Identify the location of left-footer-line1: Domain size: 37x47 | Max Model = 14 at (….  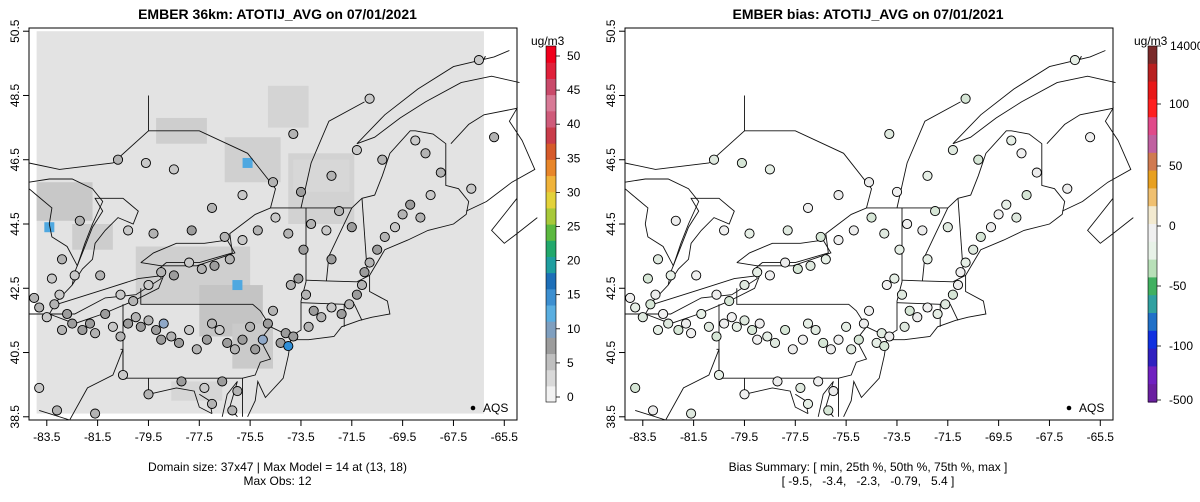
(277, 467).